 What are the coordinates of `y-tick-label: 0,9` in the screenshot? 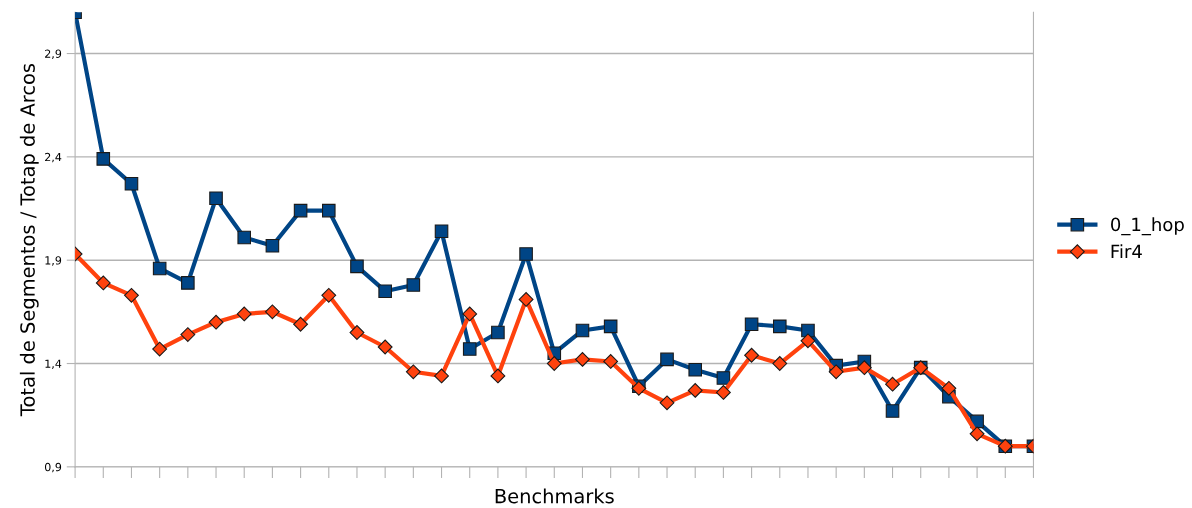 It's located at (53, 467).